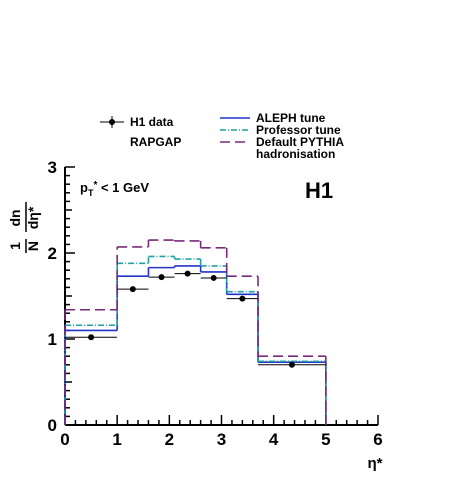 The image size is (461, 480). I want to click on y-tick-label: 1, so click(52, 339).